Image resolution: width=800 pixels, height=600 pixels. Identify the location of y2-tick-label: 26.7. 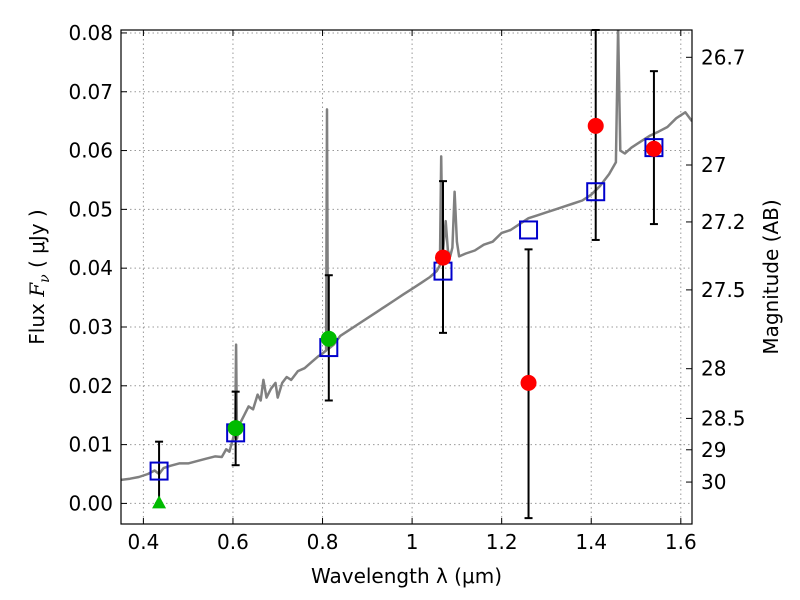
(723, 57).